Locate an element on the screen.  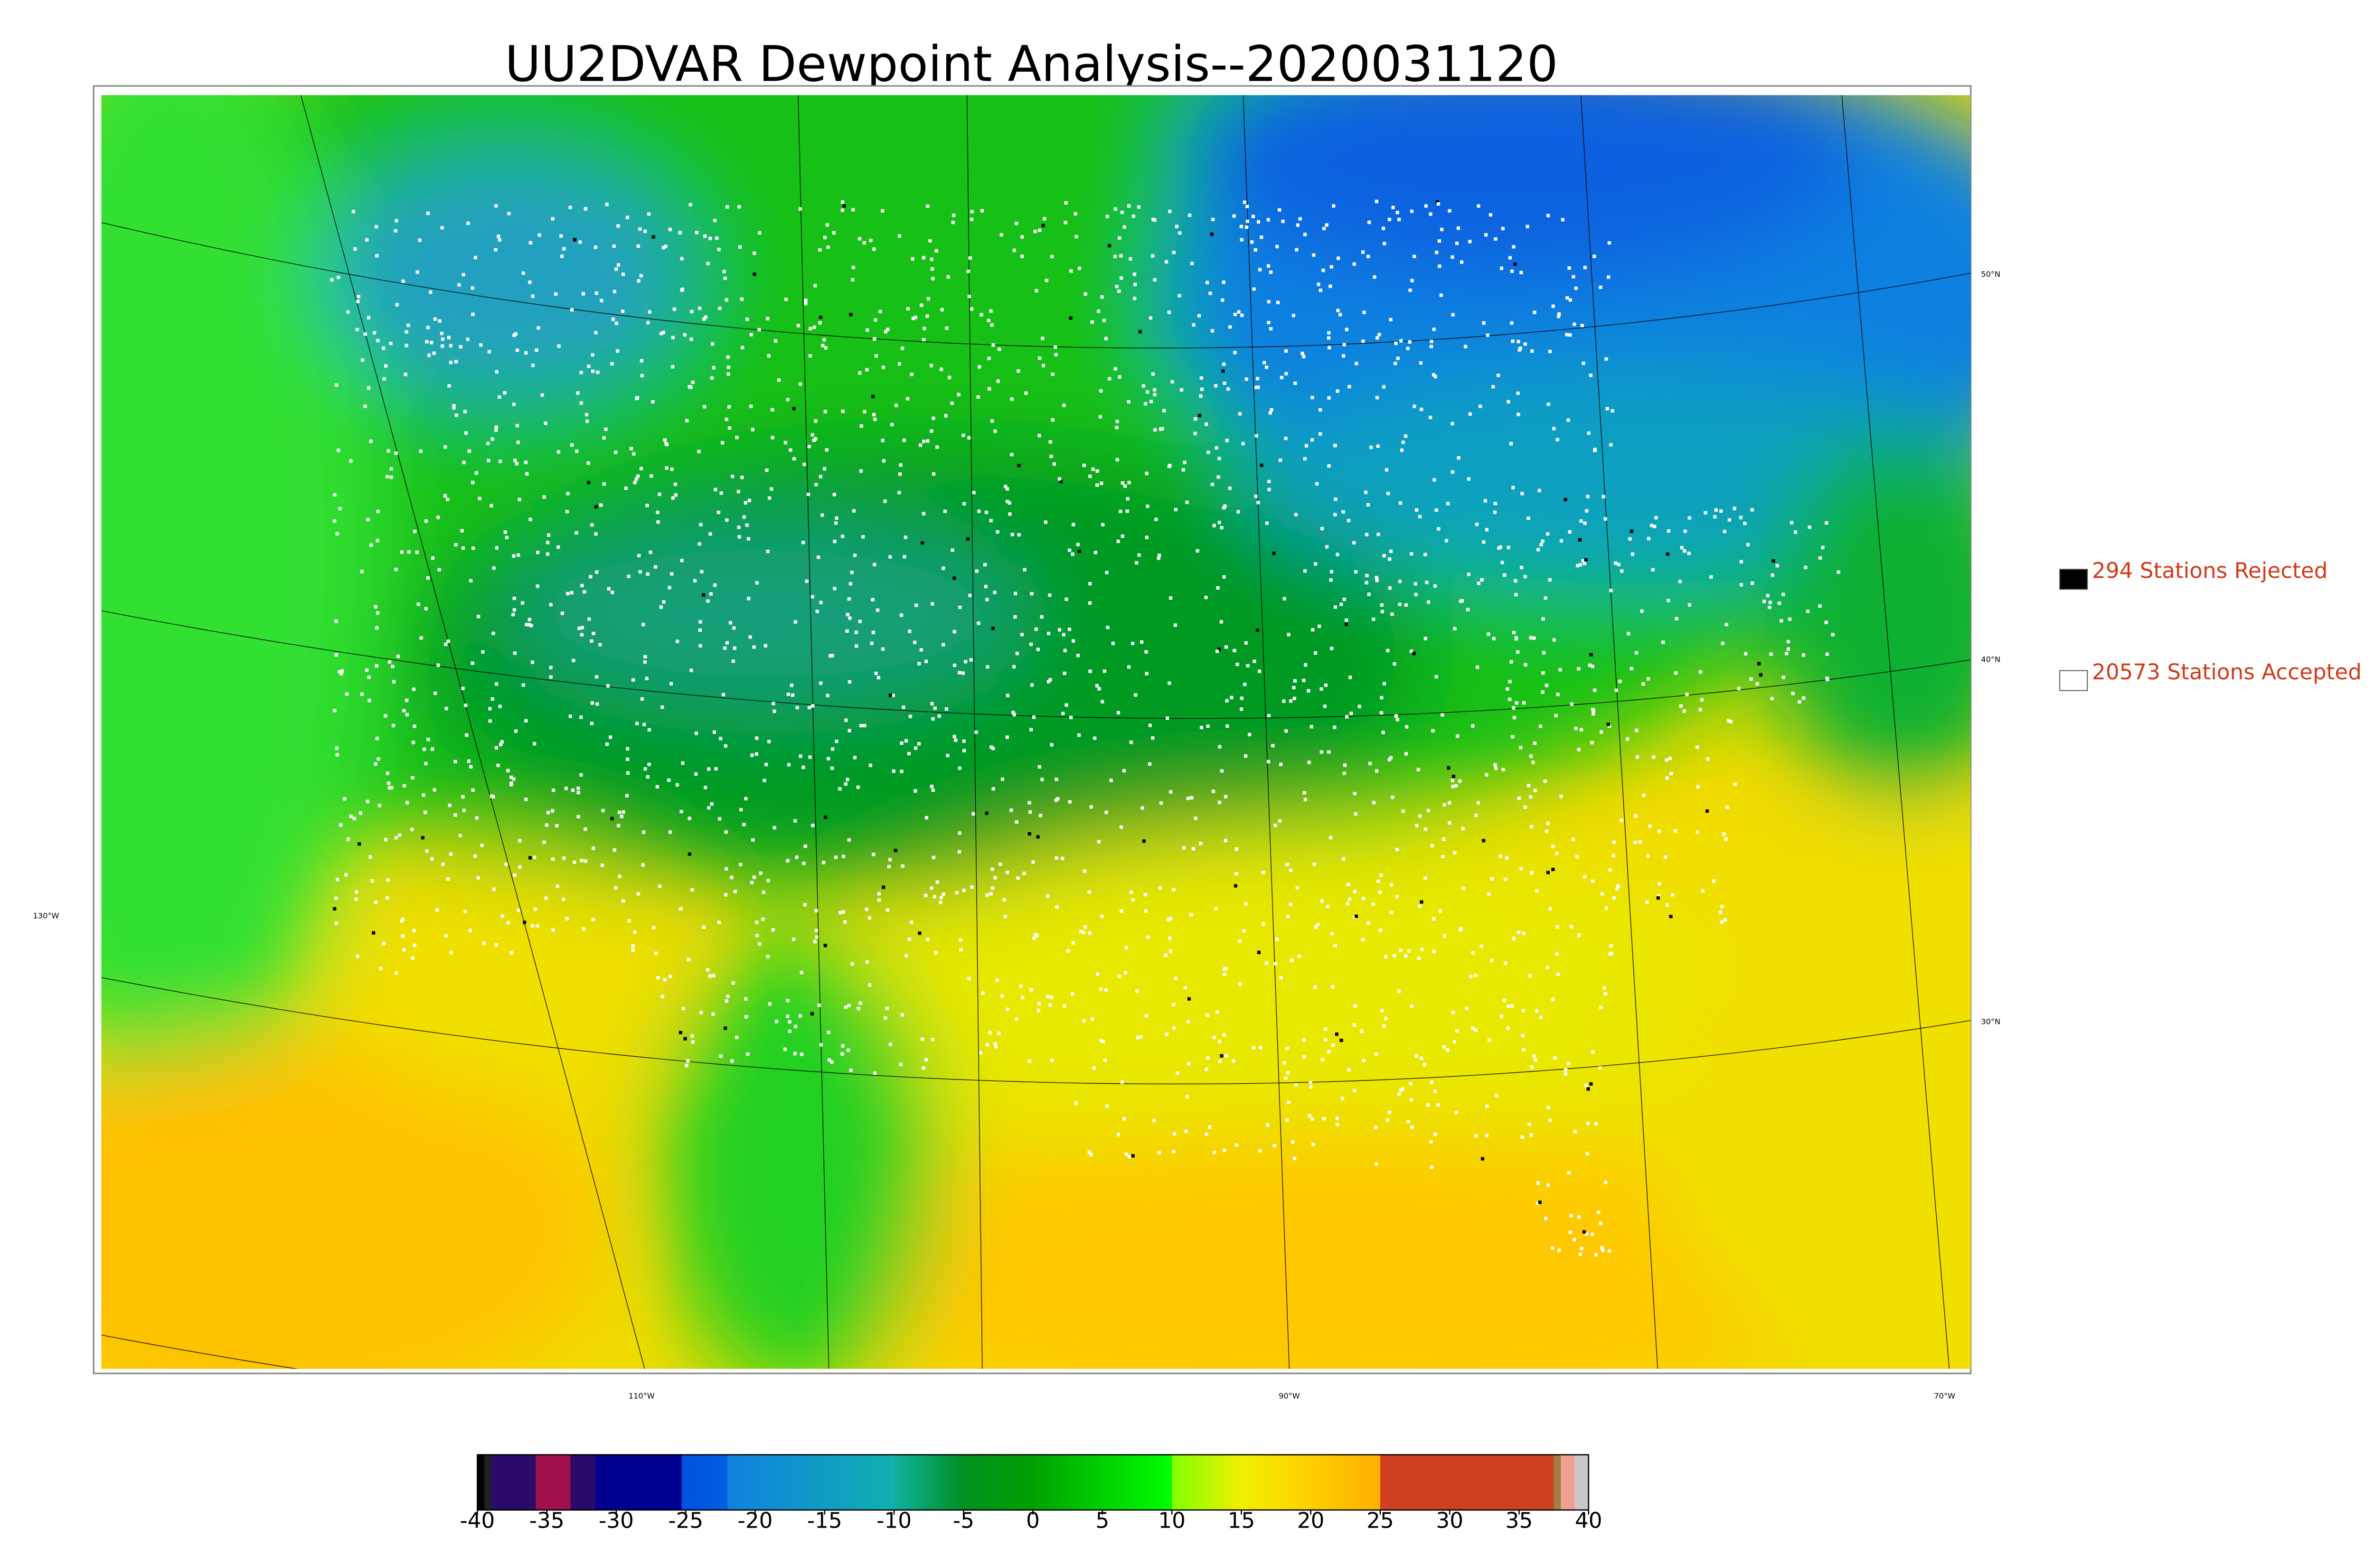
colorbar-tick-label: 5 is located at coordinates (1102, 1521).